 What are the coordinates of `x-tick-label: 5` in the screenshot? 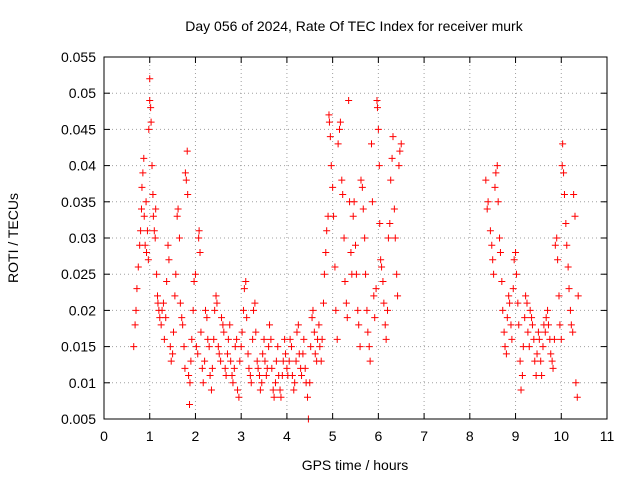 It's located at (333, 436).